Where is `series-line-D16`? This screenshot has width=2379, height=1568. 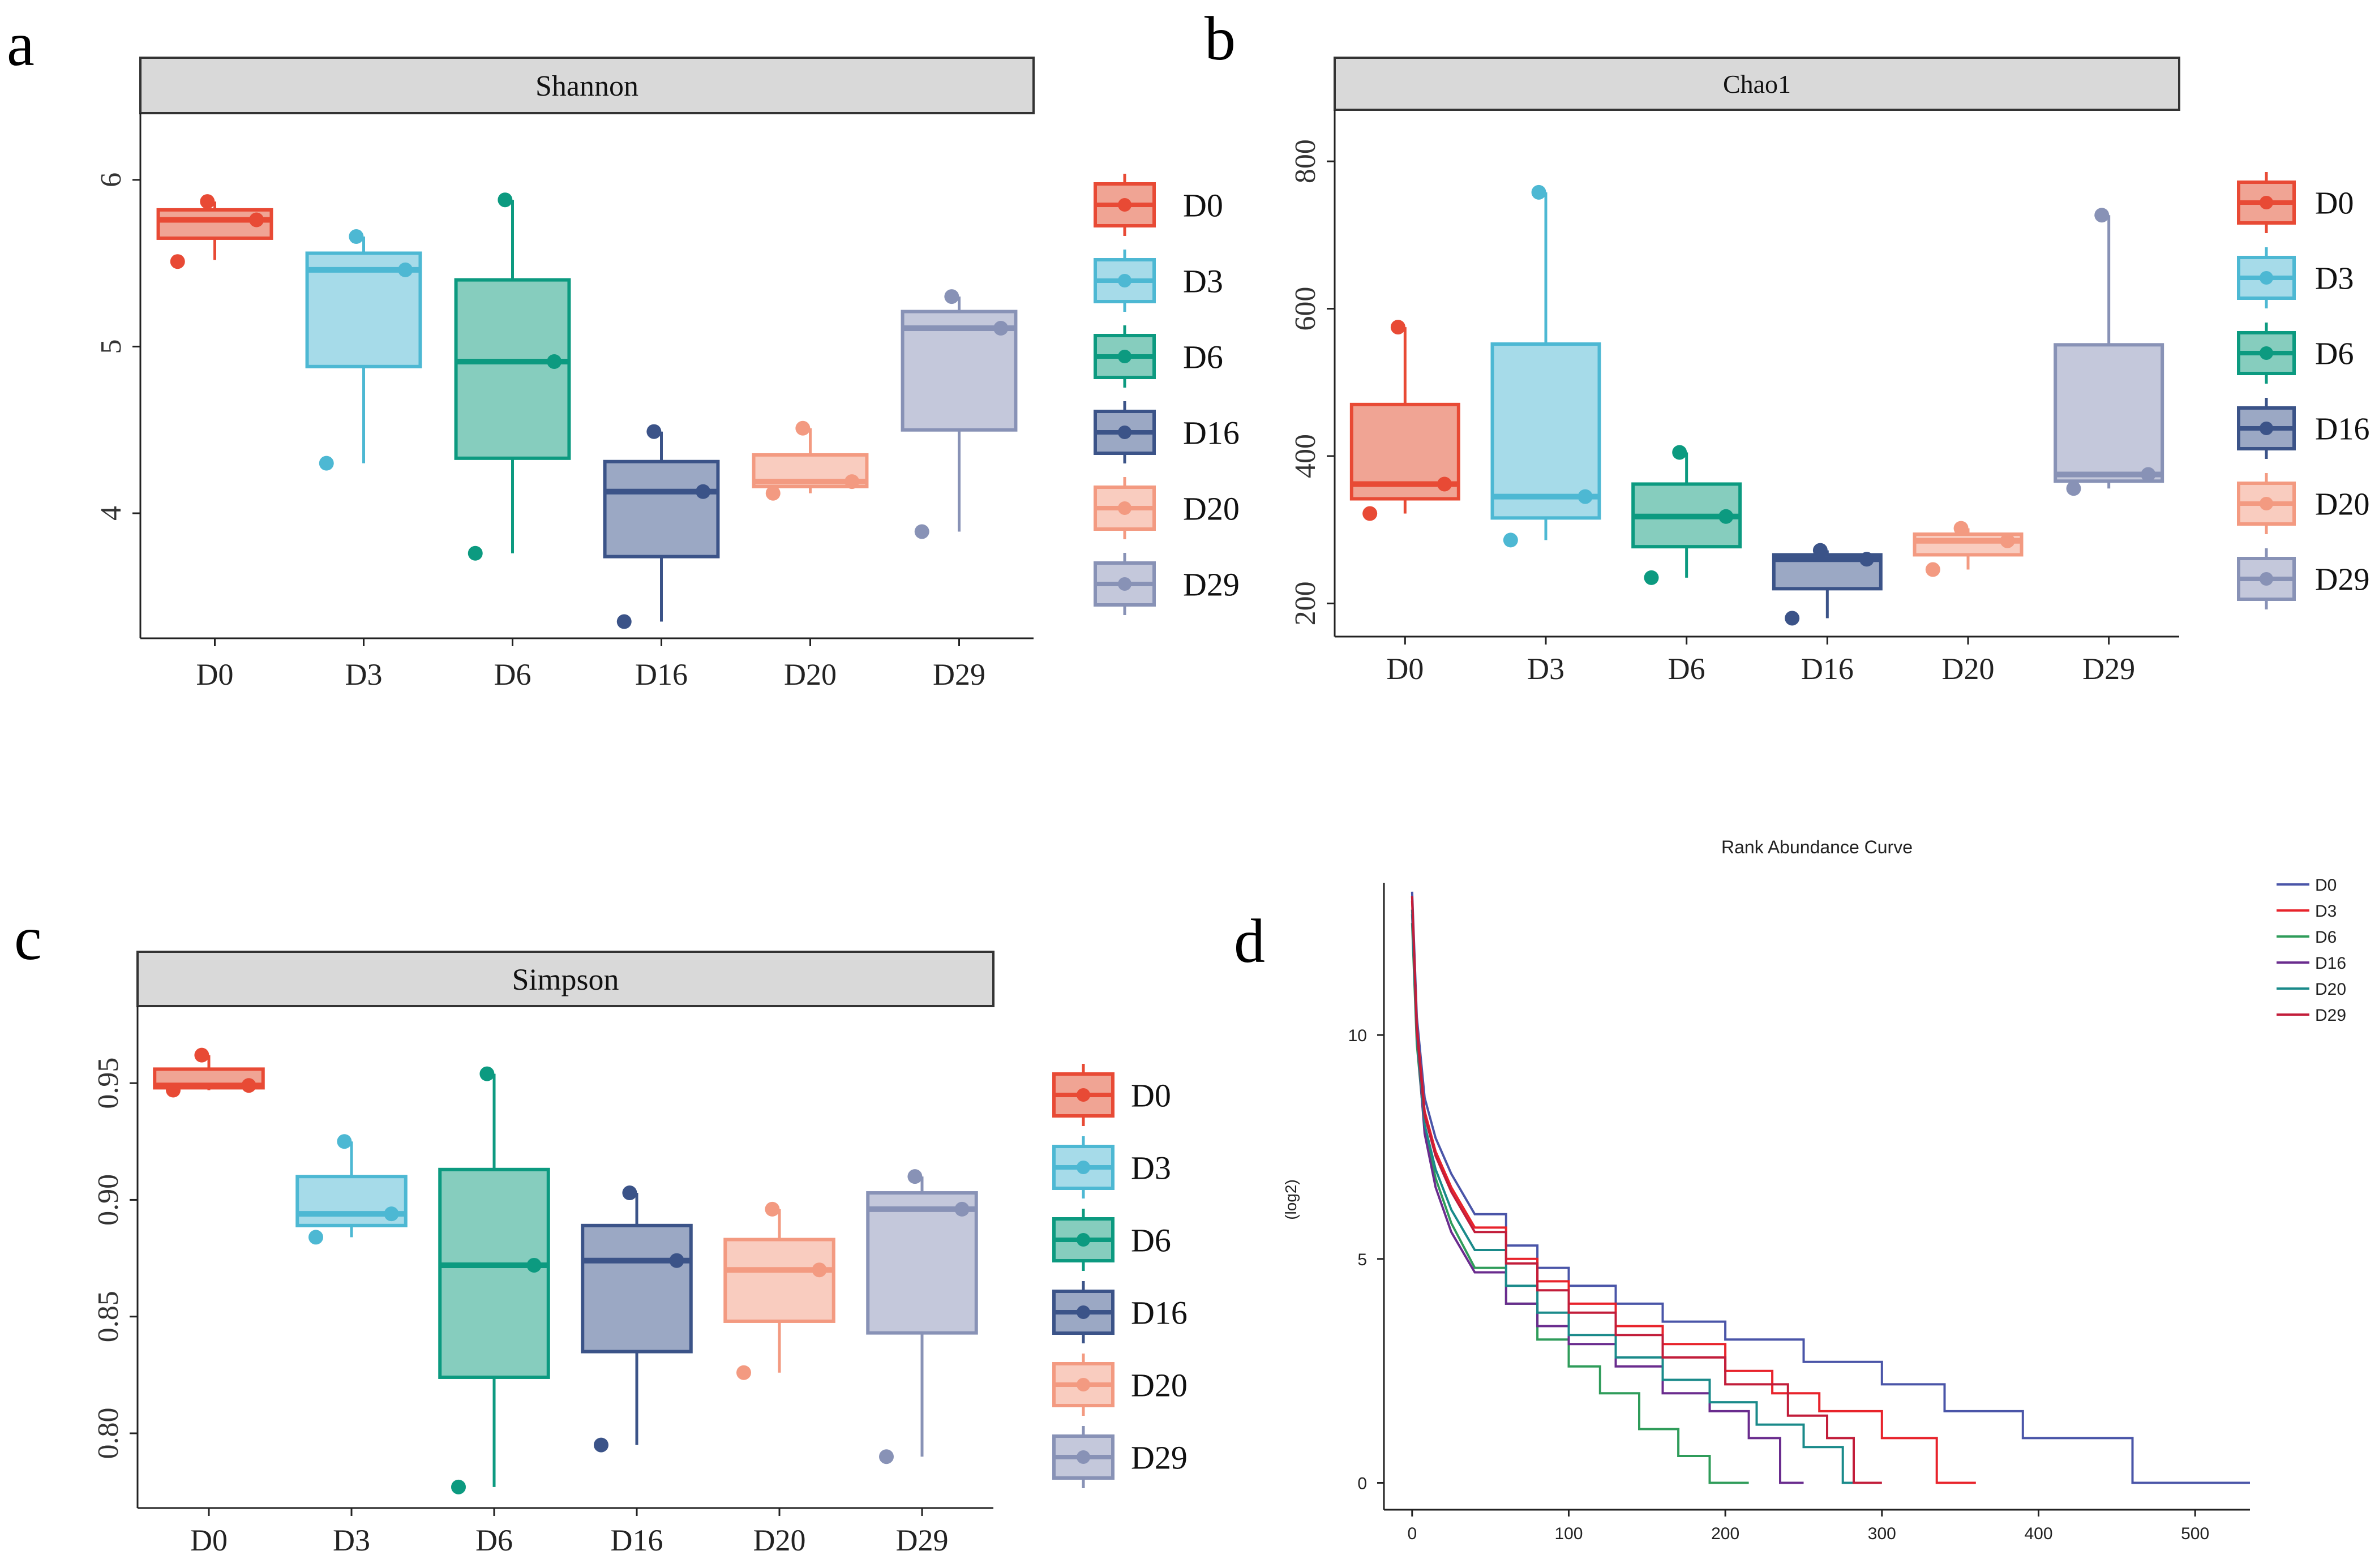
series-line-D16 is located at coordinates (1608, 1199).